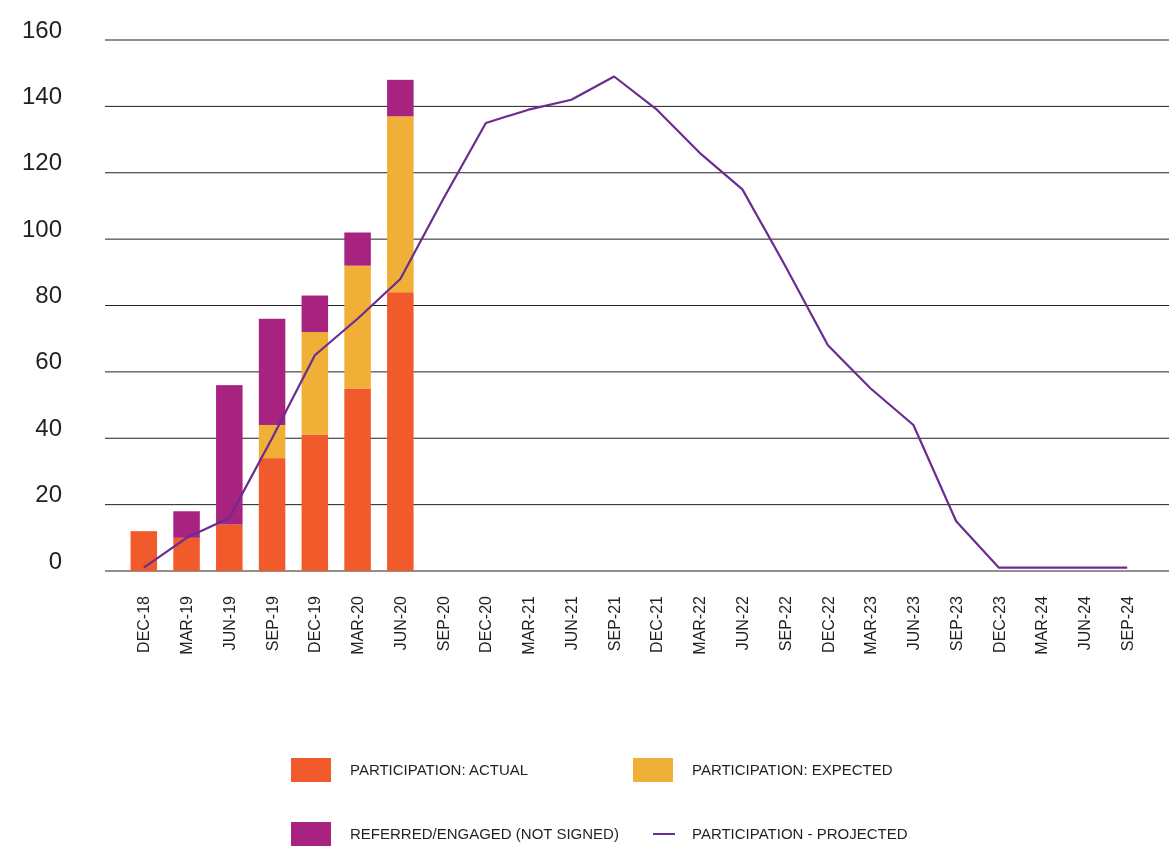 Image resolution: width=1169 pixels, height=847 pixels. What do you see at coordinates (48, 361) in the screenshot?
I see `y-tick-label: 60` at bounding box center [48, 361].